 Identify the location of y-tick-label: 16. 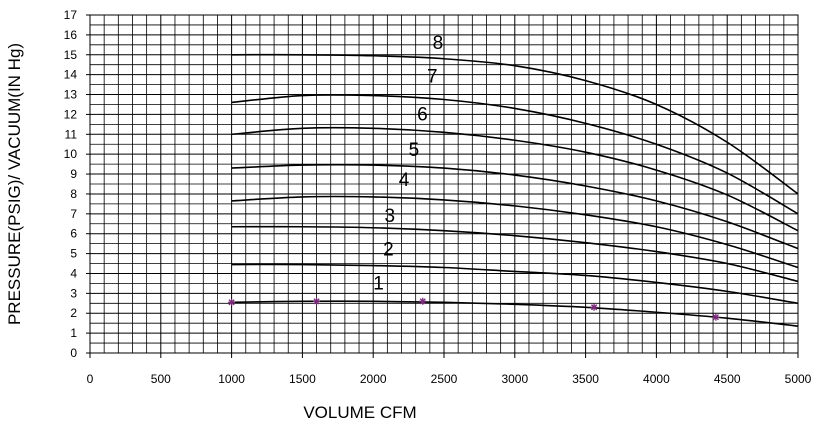
(71, 35).